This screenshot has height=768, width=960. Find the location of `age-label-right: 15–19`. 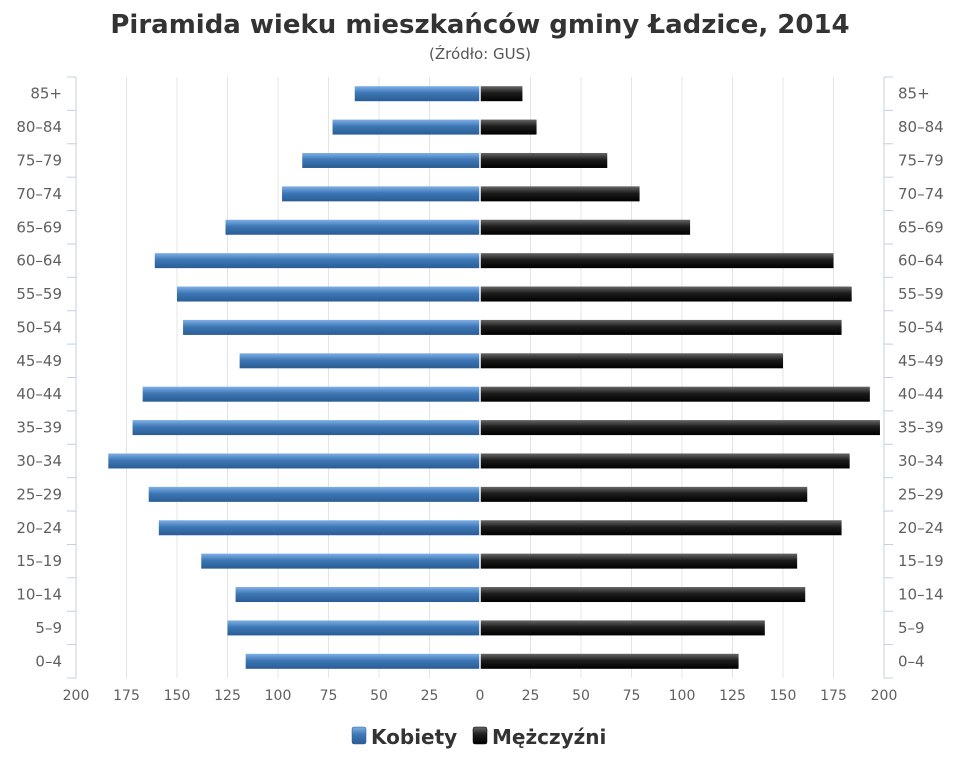

age-label-right: 15–19 is located at coordinates (921, 561).